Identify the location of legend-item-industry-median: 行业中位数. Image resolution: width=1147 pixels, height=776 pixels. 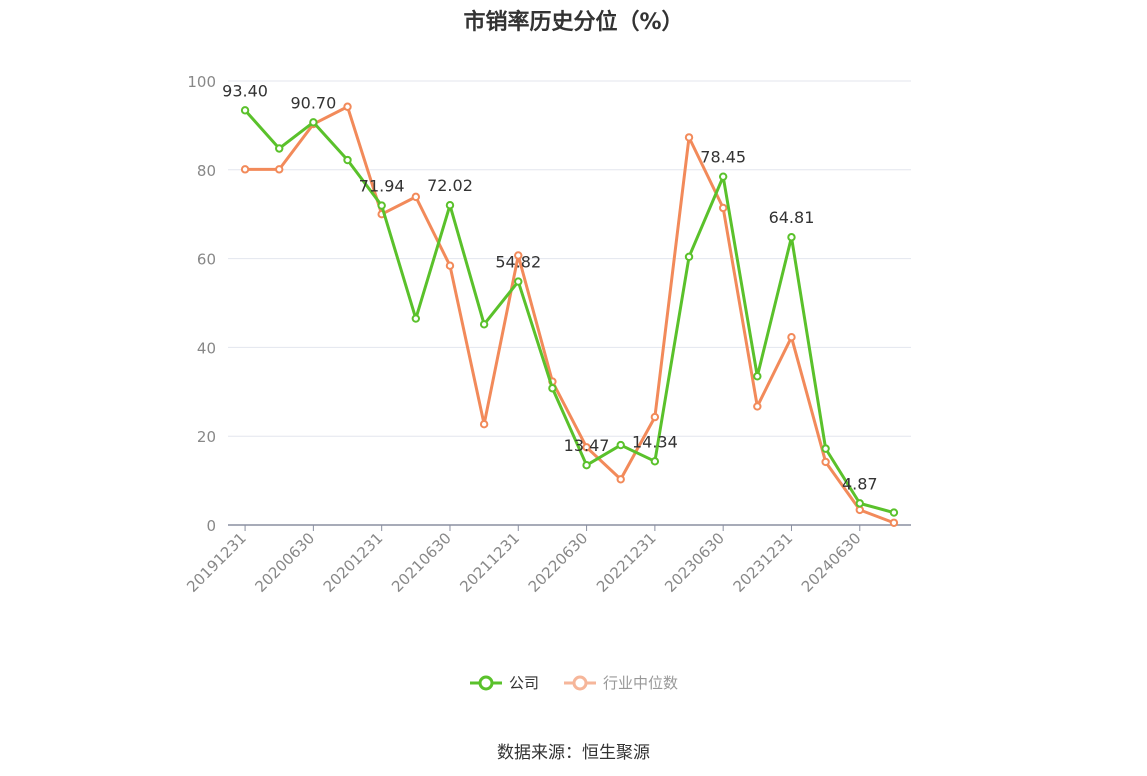
(620, 682).